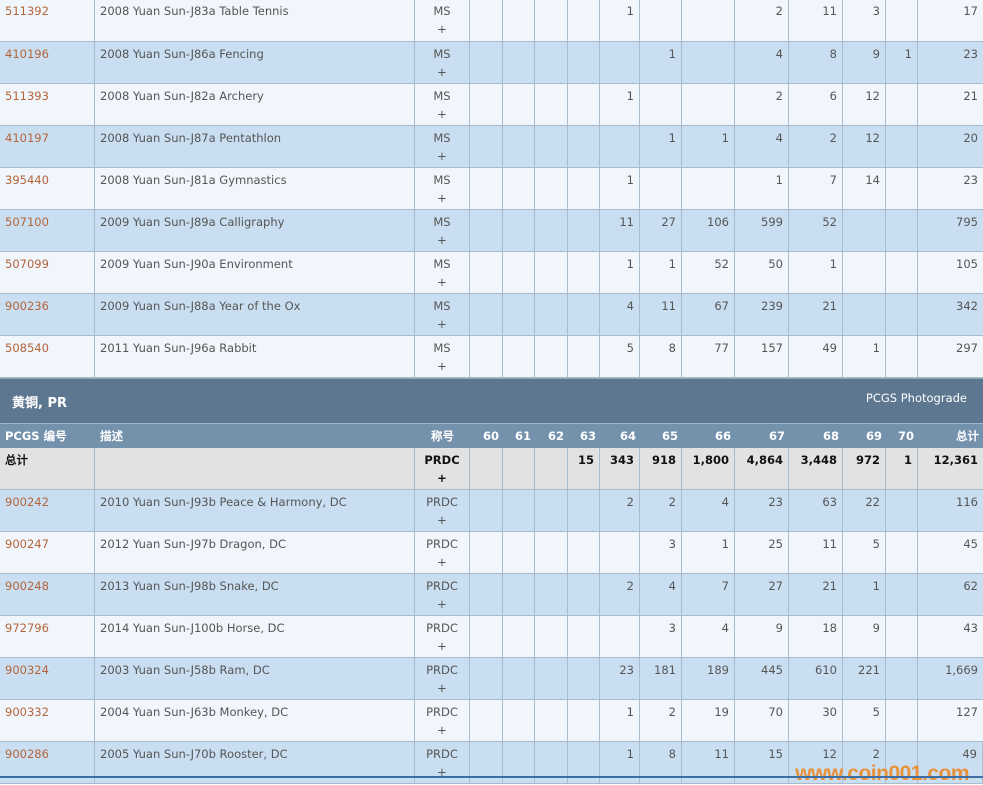 The width and height of the screenshot is (983, 785). Describe the element at coordinates (47, 272) in the screenshot. I see `pcgs-number-link: 507099` at that location.